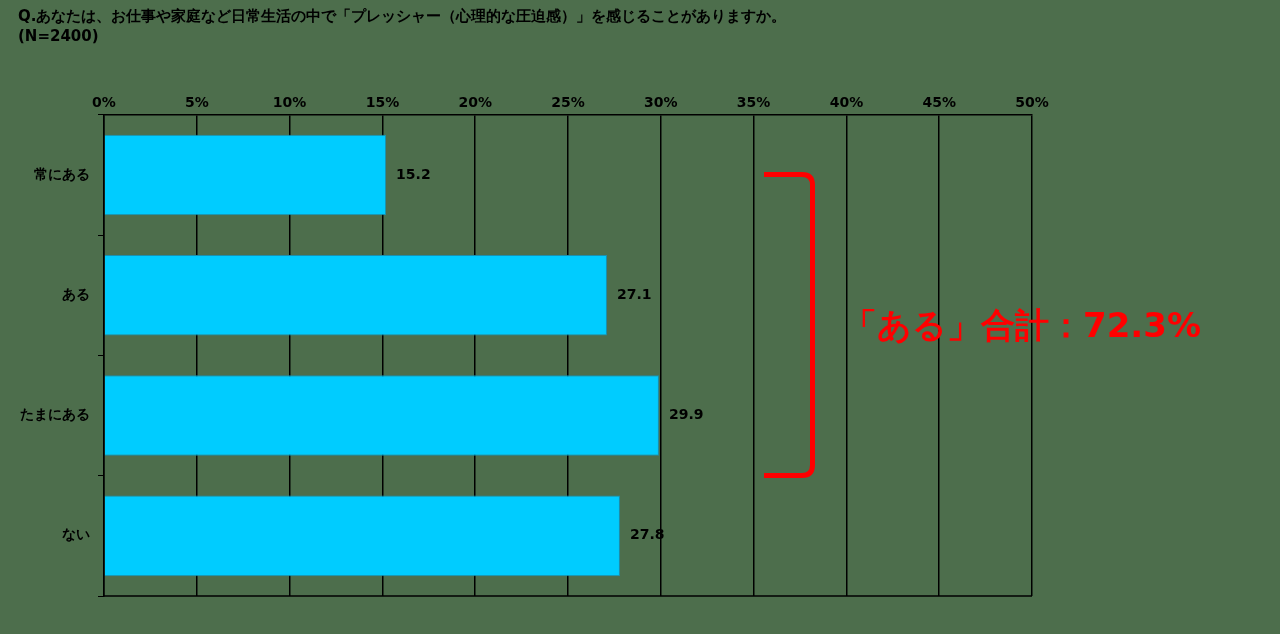 This screenshot has height=634, width=1280. I want to click on x-tick-label: 25%, so click(568, 102).